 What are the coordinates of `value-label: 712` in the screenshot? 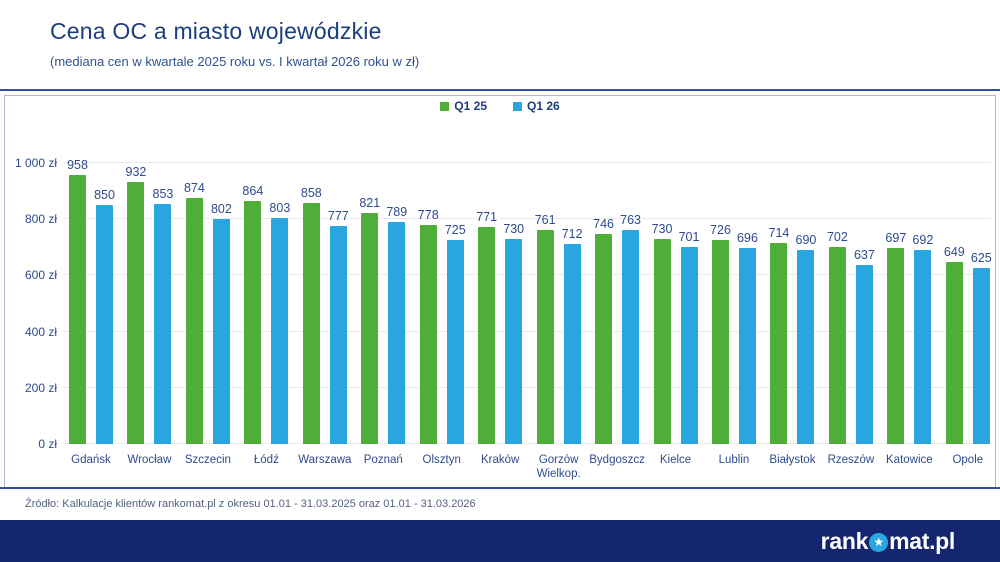 It's located at (572, 234).